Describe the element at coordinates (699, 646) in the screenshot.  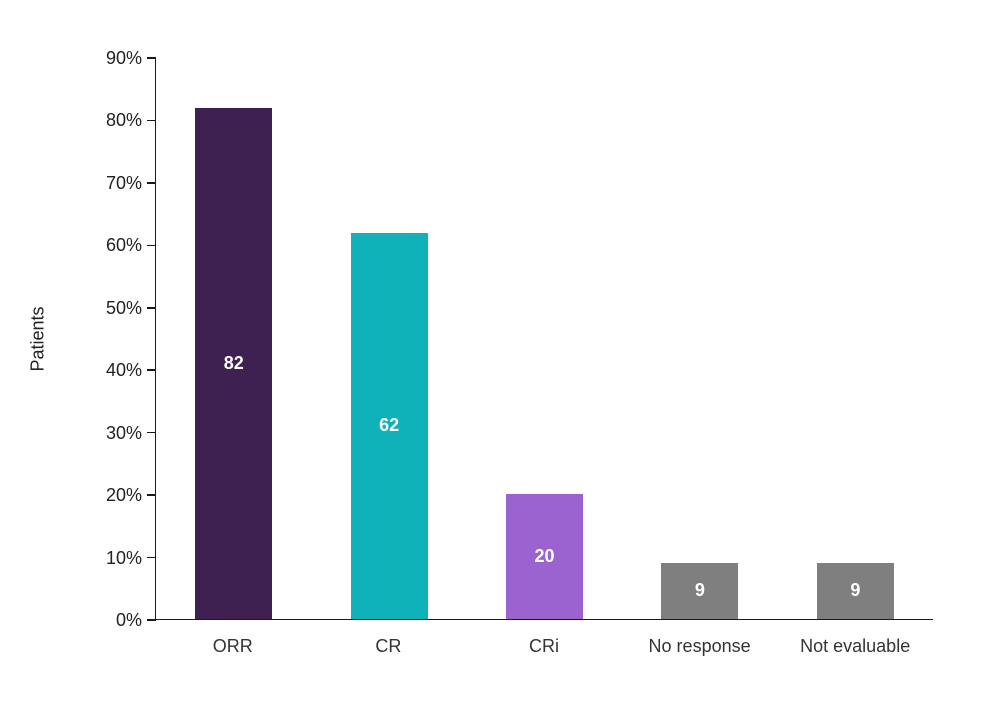
I see `x-category-label: No response` at that location.